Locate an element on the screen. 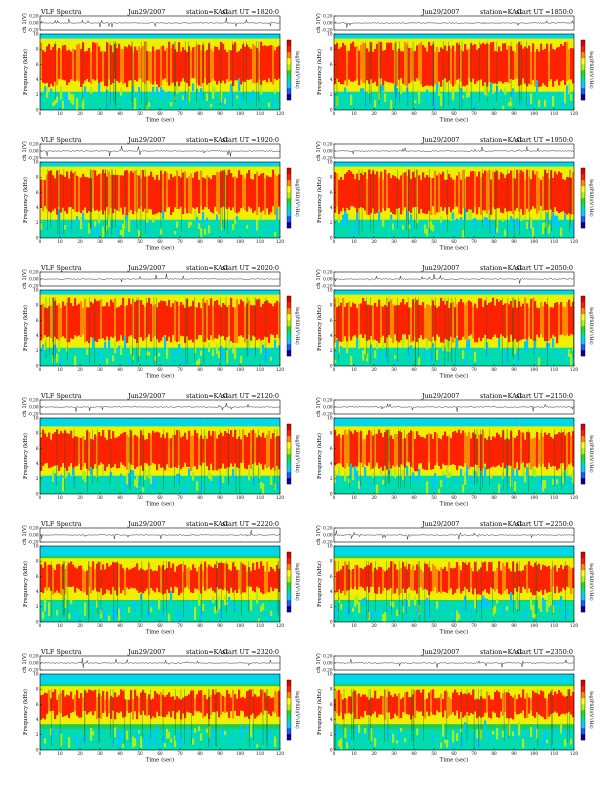 The image size is (612, 792). frequency-tick-label: 2 is located at coordinates (37, 606).